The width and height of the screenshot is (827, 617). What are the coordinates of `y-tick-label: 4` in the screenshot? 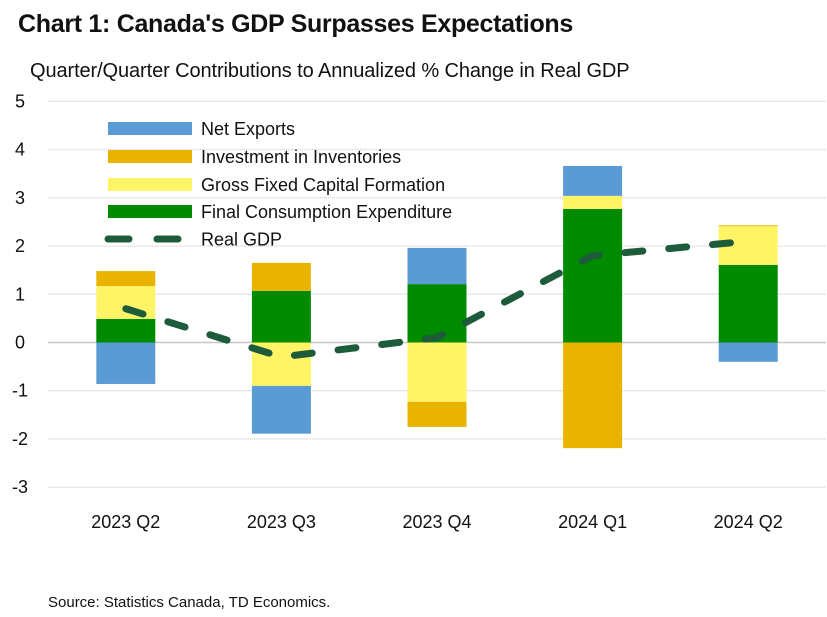 It's located at (20, 150).